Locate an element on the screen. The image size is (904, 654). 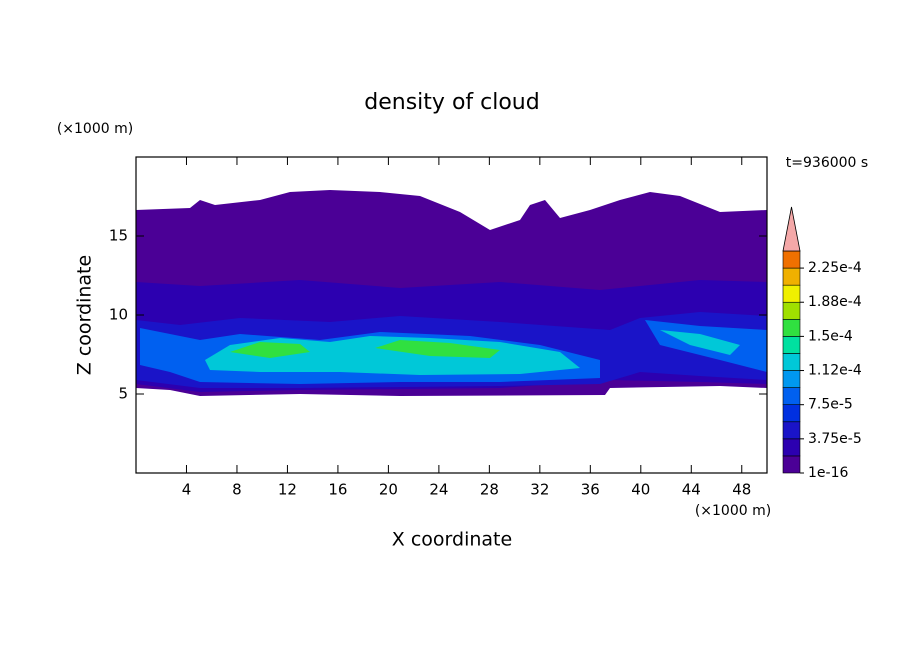
y-tick-label: 5 is located at coordinates (123, 394).